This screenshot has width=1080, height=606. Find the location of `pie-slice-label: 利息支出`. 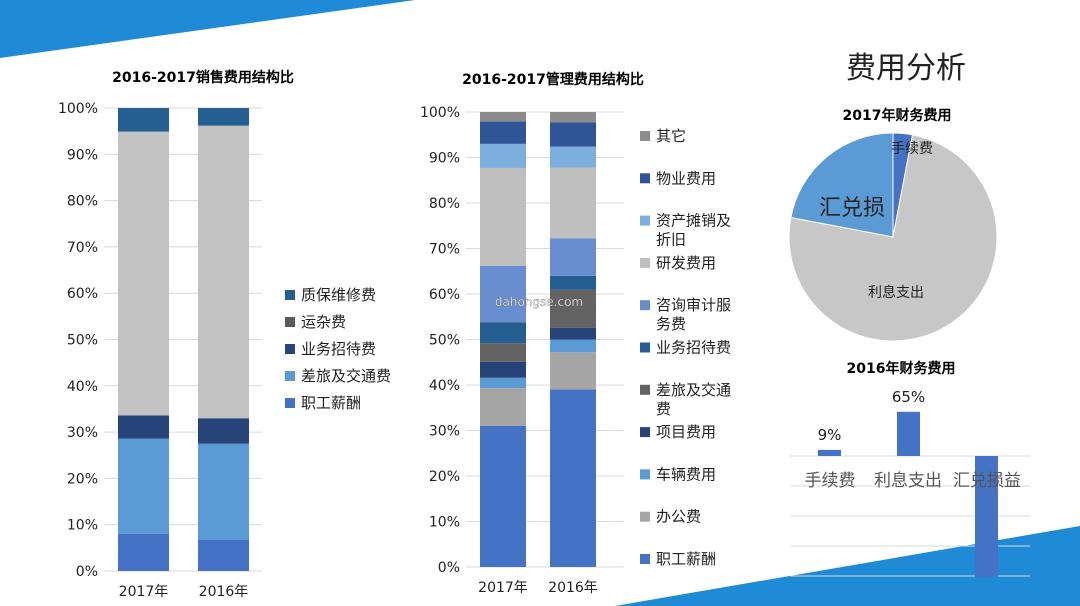

pie-slice-label: 利息支出 is located at coordinates (896, 292).